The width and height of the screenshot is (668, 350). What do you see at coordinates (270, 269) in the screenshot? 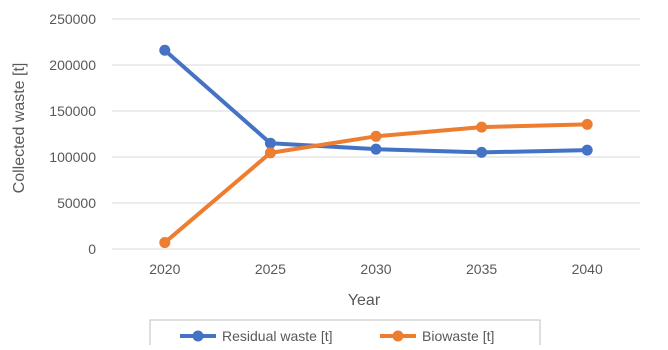
I see `x-tick-label: 2025` at bounding box center [270, 269].